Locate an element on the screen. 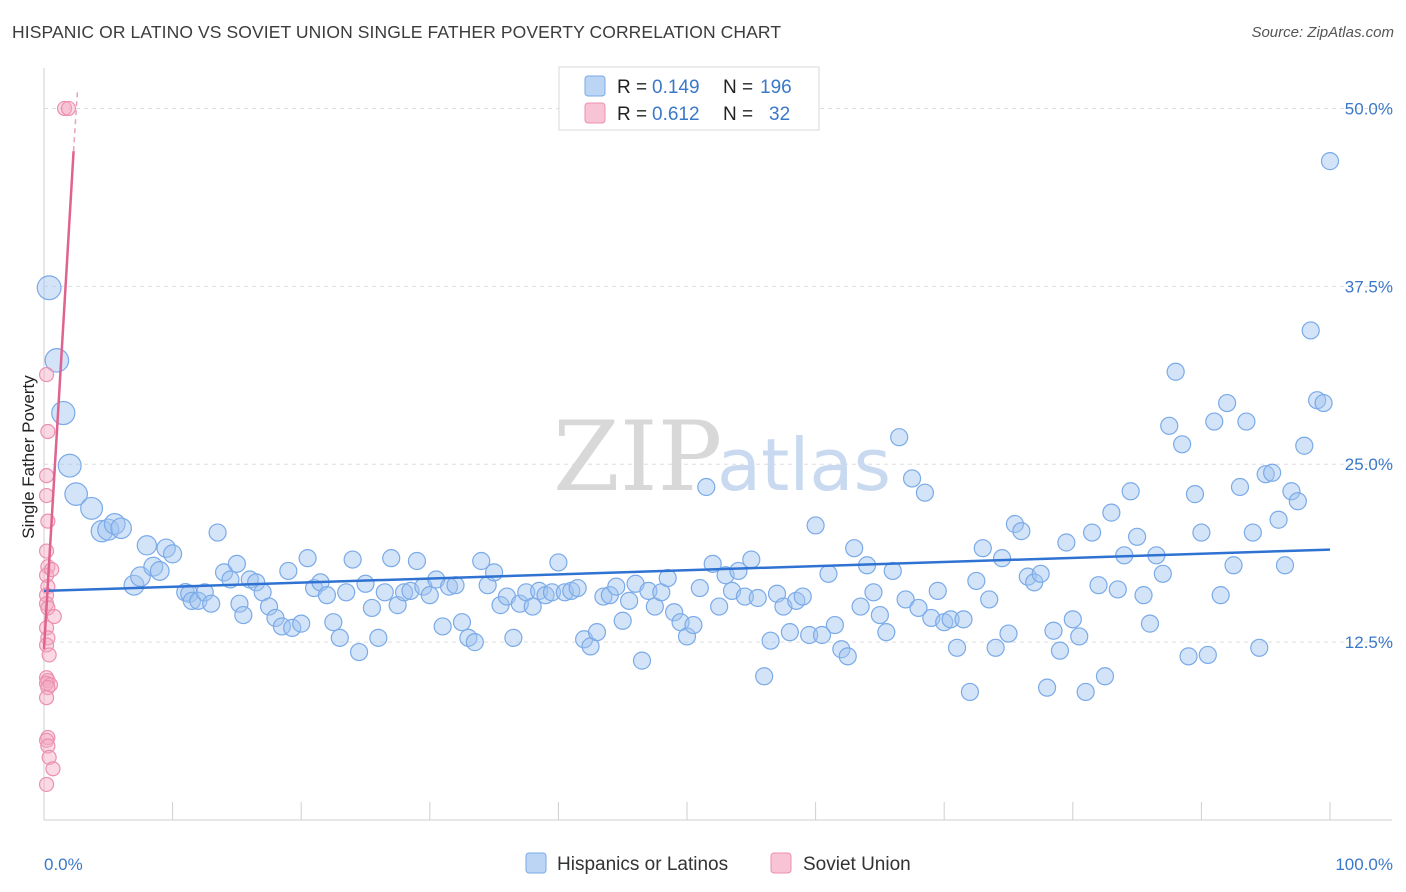 Image resolution: width=1406 pixels, height=892 pixels. bottom-legend-swatch-pink is located at coordinates (781, 863).